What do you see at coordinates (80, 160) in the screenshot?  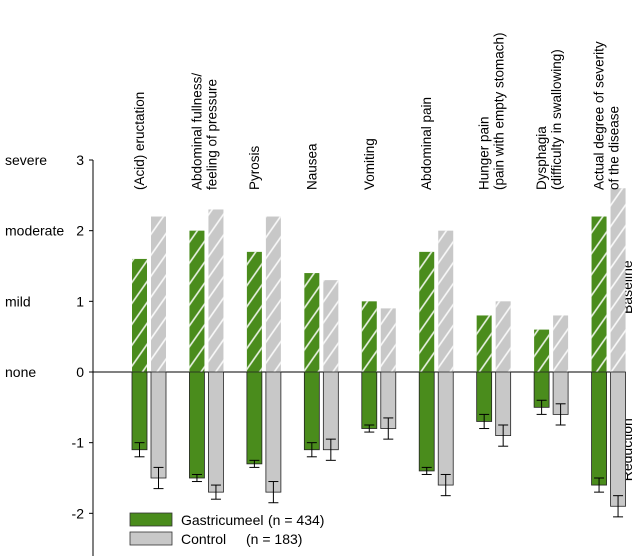 I see `y-tick-label: 3` at bounding box center [80, 160].